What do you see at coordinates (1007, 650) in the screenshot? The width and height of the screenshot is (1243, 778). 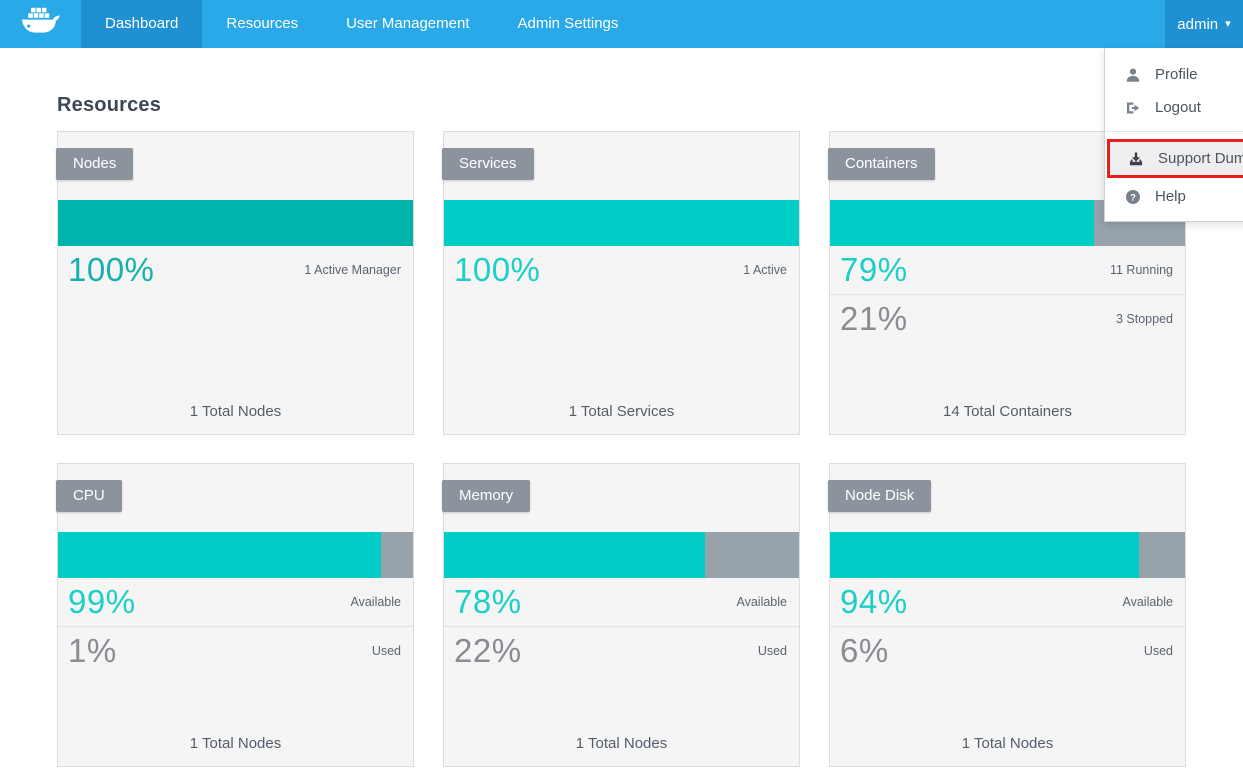 I see `stat-row: 6% Used` at bounding box center [1007, 650].